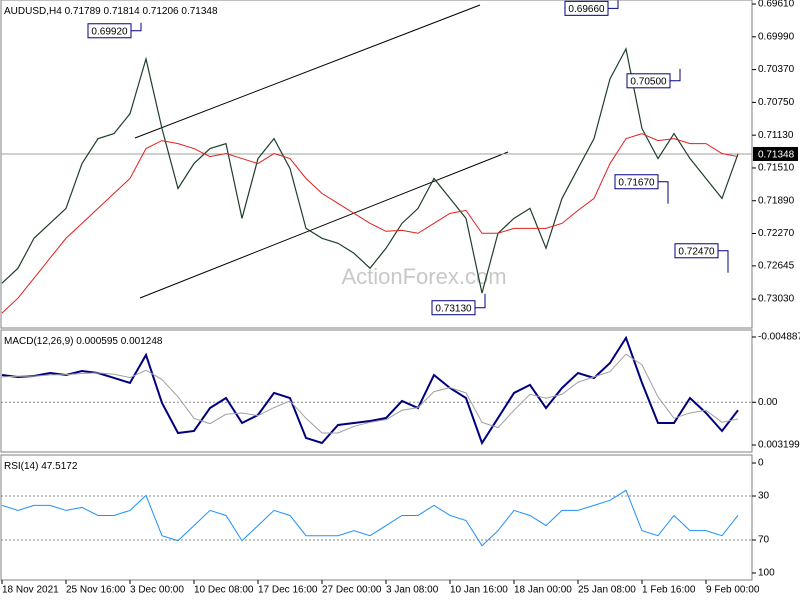 The height and width of the screenshot is (600, 800). What do you see at coordinates (453, 308) in the screenshot?
I see `annotation-label: 0.73130` at bounding box center [453, 308].